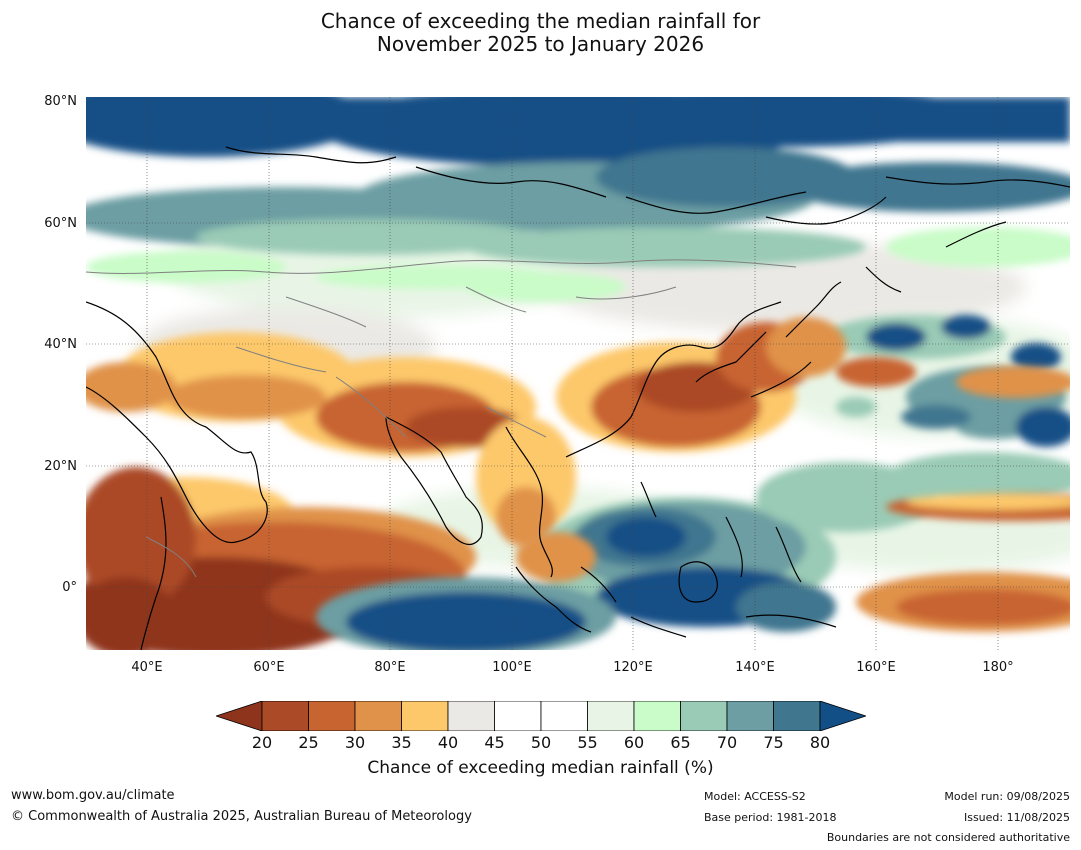 The image size is (1081, 850). I want to click on lat-label-0: 0°, so click(69, 587).